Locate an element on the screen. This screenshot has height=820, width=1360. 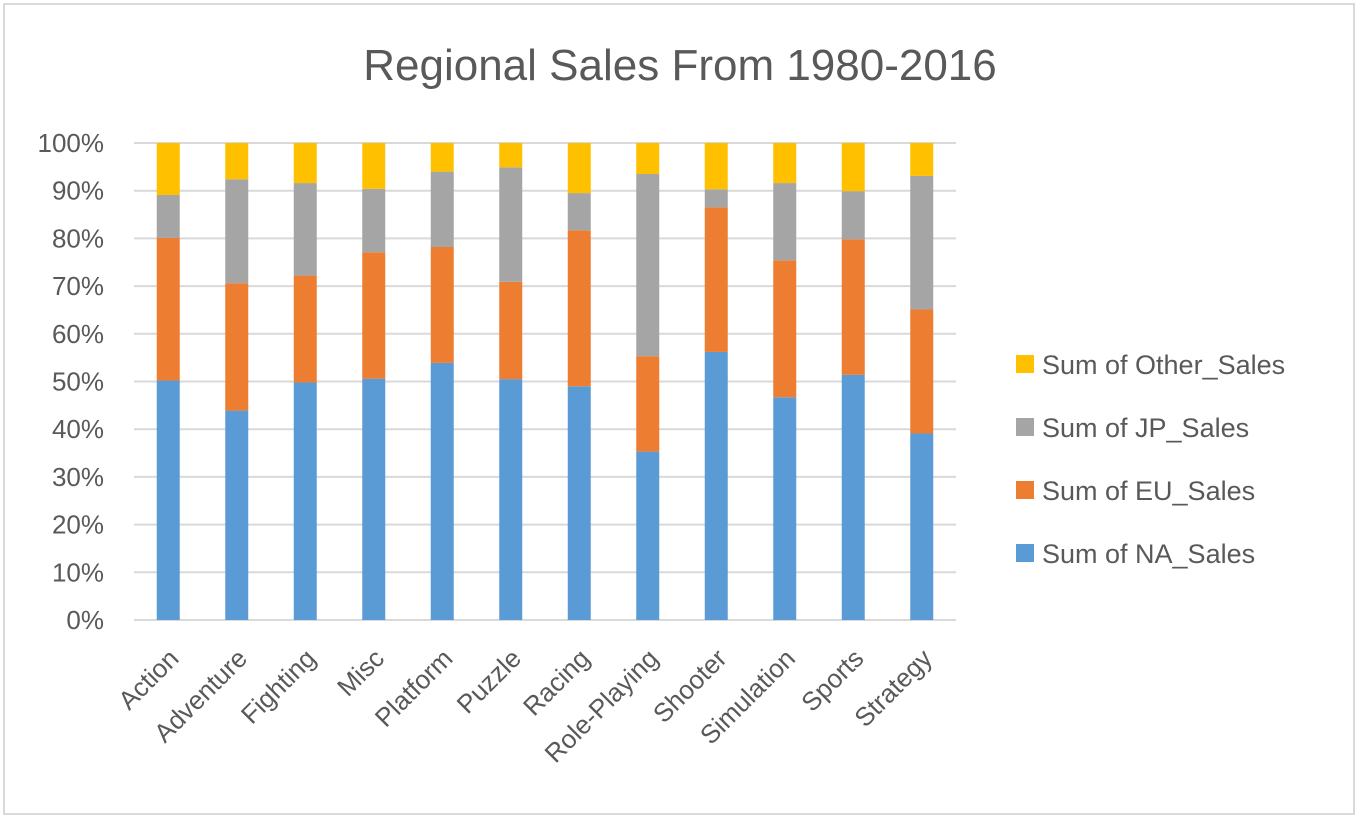
y-axis-ticks: 0% 10% 20% 30% 40% 50% 60% 70% 80% 90% 100% is located at coordinates (71, 381).